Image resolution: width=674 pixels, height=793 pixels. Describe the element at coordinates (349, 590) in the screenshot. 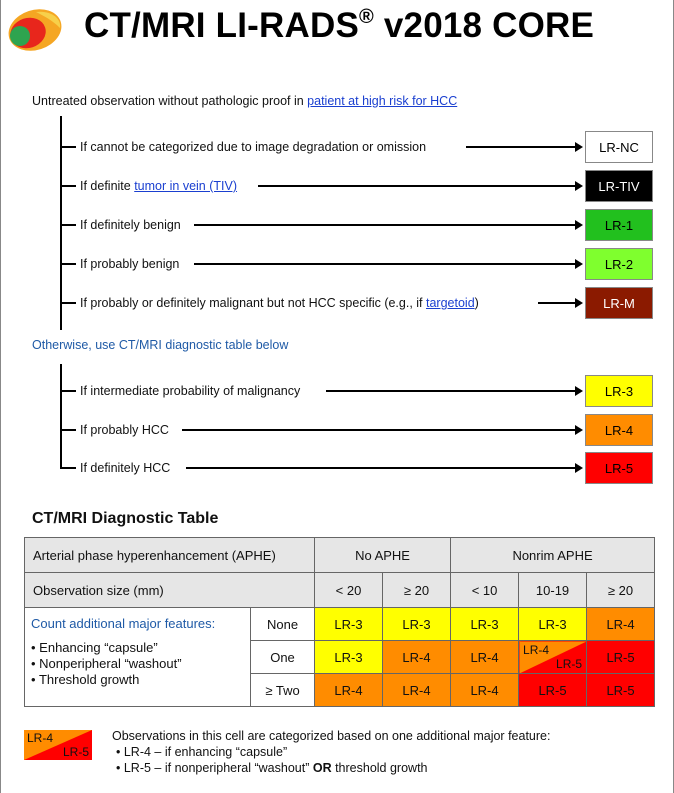

I see `size-header: < 20` at that location.